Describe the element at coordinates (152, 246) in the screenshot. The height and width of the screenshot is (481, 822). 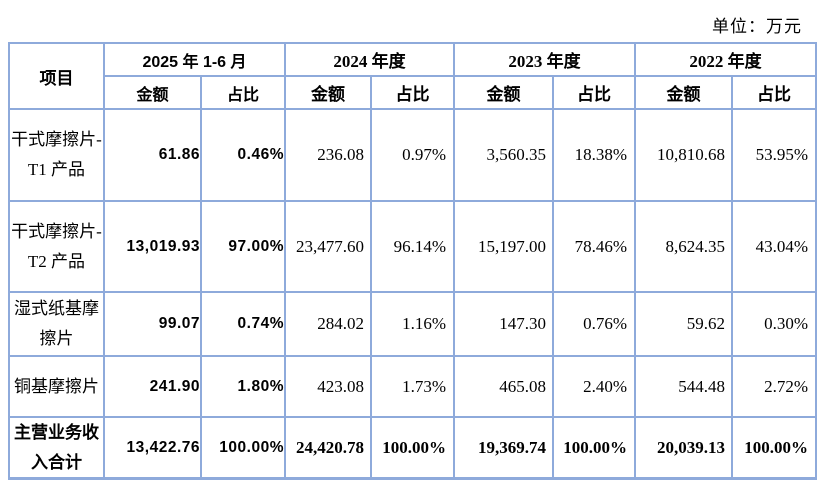
I see `cell-amount-2025: 13,019.93` at that location.